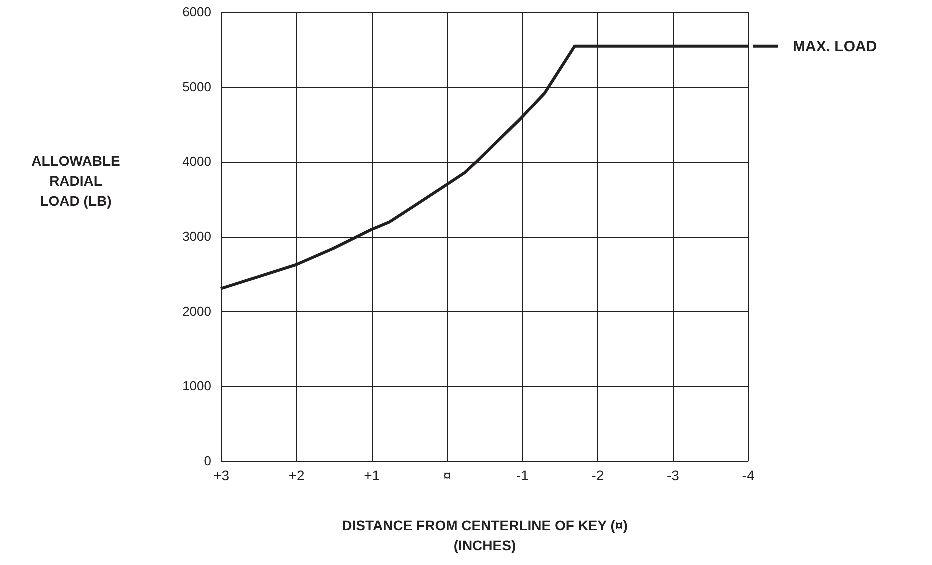  What do you see at coordinates (197, 162) in the screenshot?
I see `y-tick-label: 4000` at bounding box center [197, 162].